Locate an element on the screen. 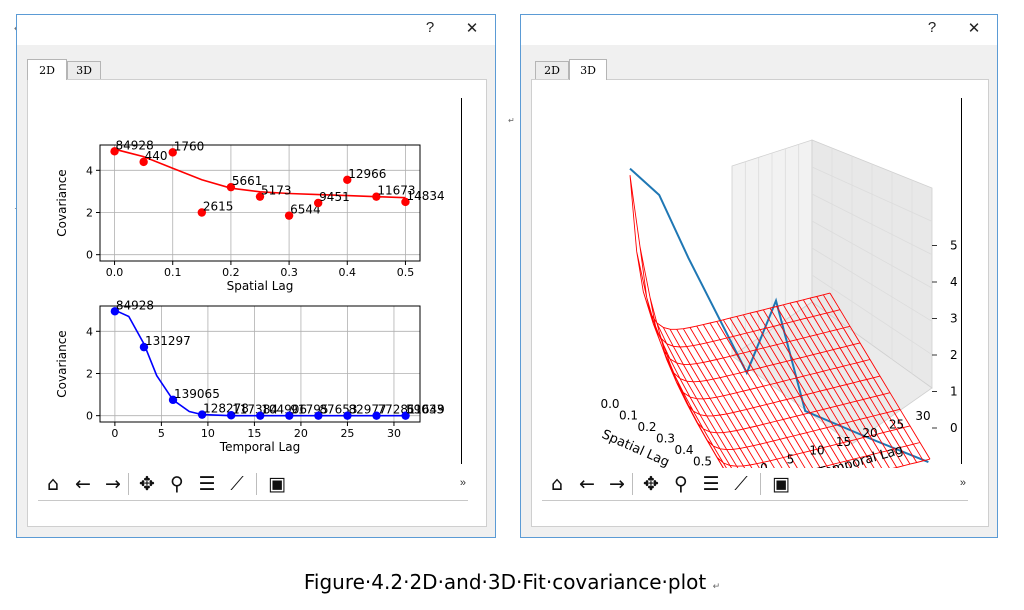 The height and width of the screenshot is (610, 1024). paragraph-mark: · is located at coordinates (15, 208).